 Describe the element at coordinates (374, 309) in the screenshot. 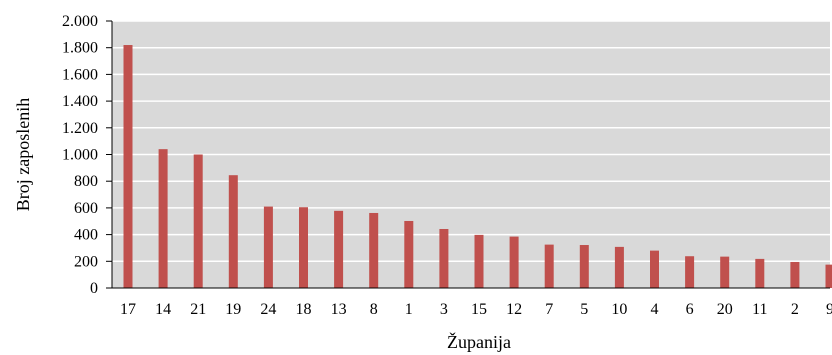

I see `x-tick-label: 8` at that location.